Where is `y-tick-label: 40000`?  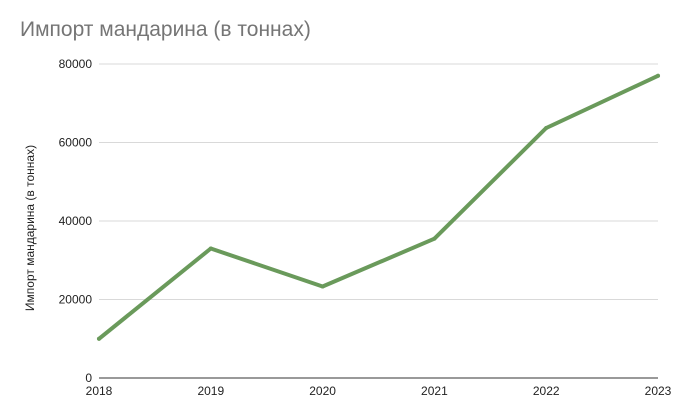 y-tick-label: 40000 is located at coordinates (76, 221).